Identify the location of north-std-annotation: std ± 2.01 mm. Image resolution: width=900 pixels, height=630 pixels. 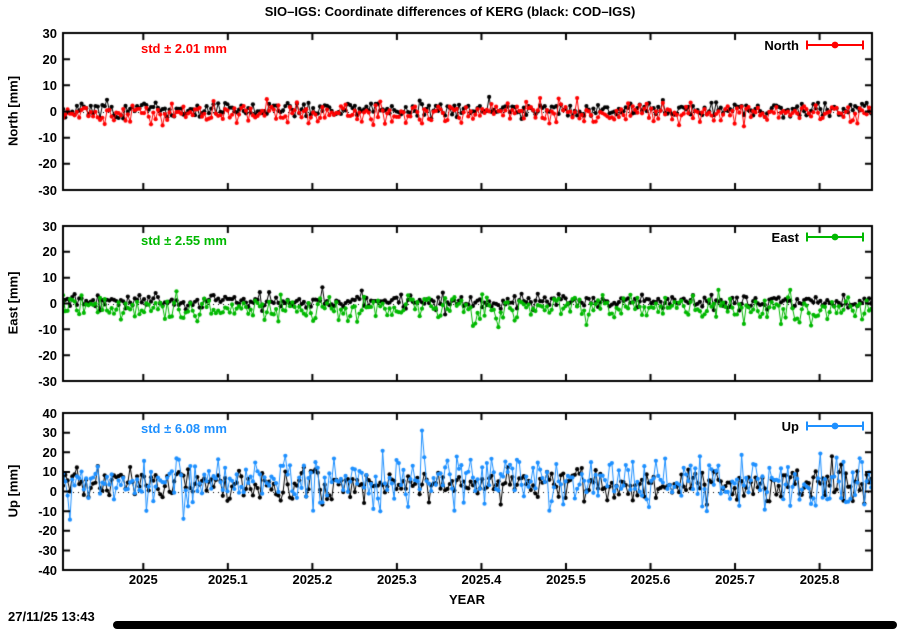
(184, 48).